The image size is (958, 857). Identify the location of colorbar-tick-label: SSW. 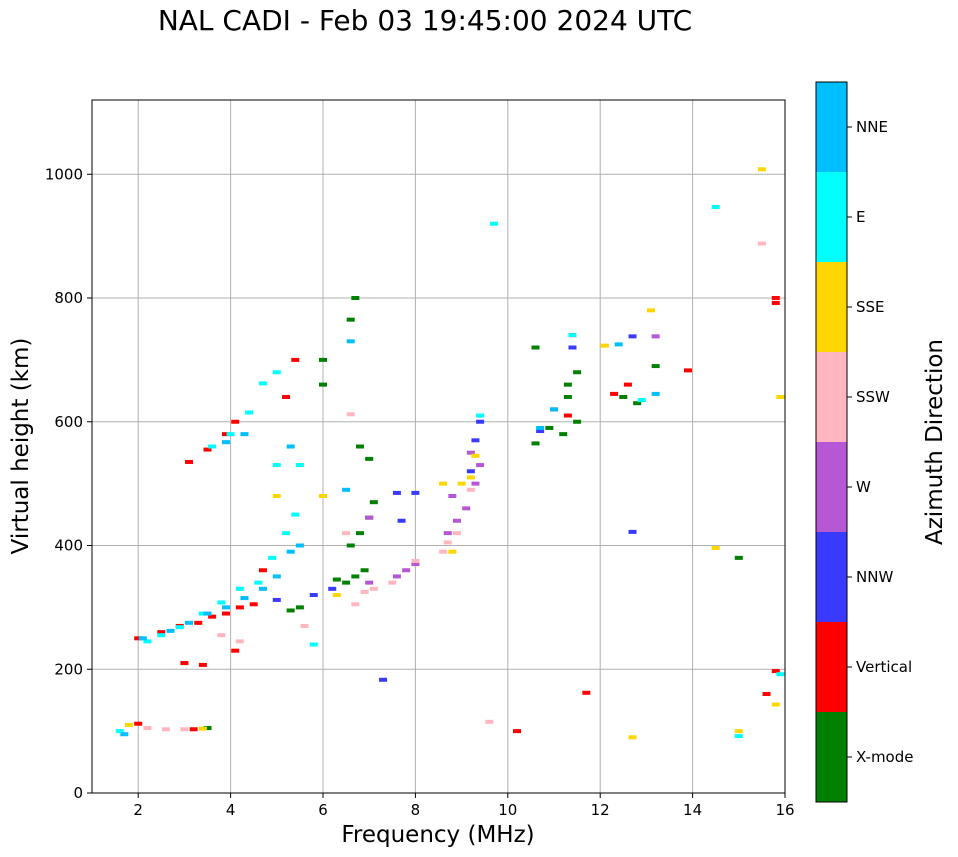
(873, 397).